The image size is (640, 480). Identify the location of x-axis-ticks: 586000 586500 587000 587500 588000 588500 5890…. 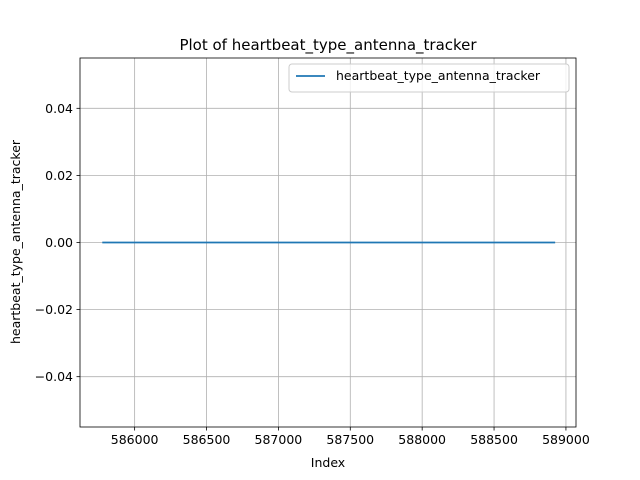
(350, 437).